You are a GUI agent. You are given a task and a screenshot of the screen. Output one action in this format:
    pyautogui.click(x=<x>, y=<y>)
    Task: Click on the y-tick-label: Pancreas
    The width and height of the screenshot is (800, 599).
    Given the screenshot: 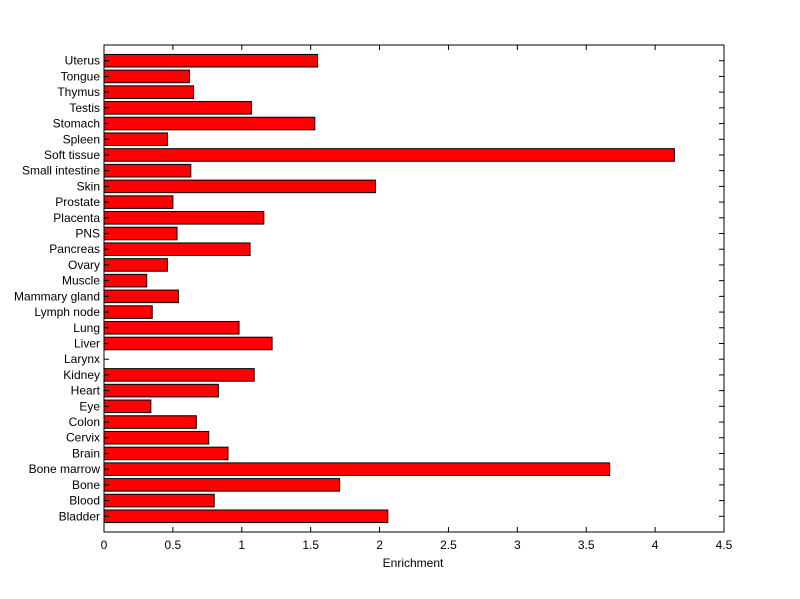 What is the action you would take?
    pyautogui.click(x=74, y=249)
    